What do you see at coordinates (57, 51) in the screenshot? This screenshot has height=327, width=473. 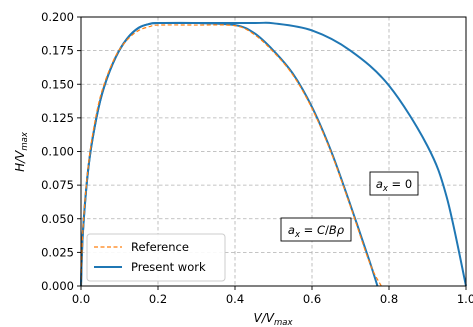 I see `y-tick-label: 0.175` at bounding box center [57, 51].